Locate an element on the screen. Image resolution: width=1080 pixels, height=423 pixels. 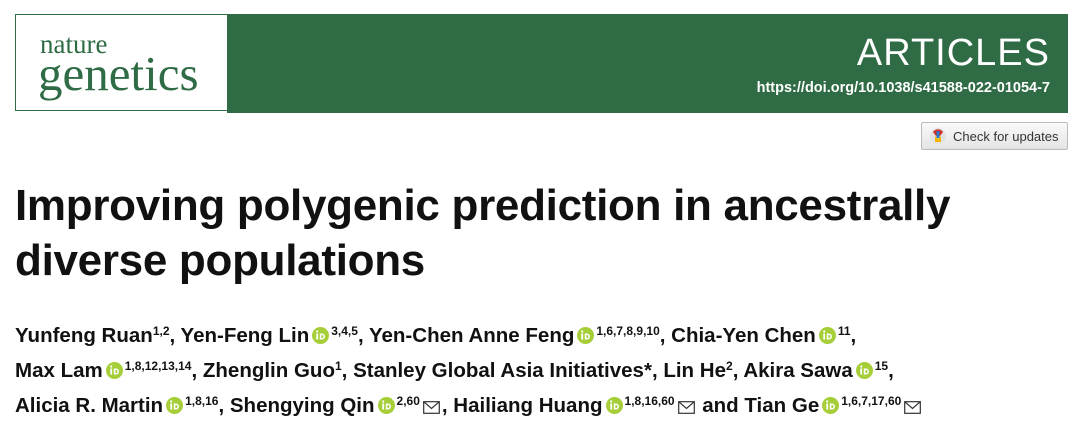
journal-name-top: nature is located at coordinates (74, 44).